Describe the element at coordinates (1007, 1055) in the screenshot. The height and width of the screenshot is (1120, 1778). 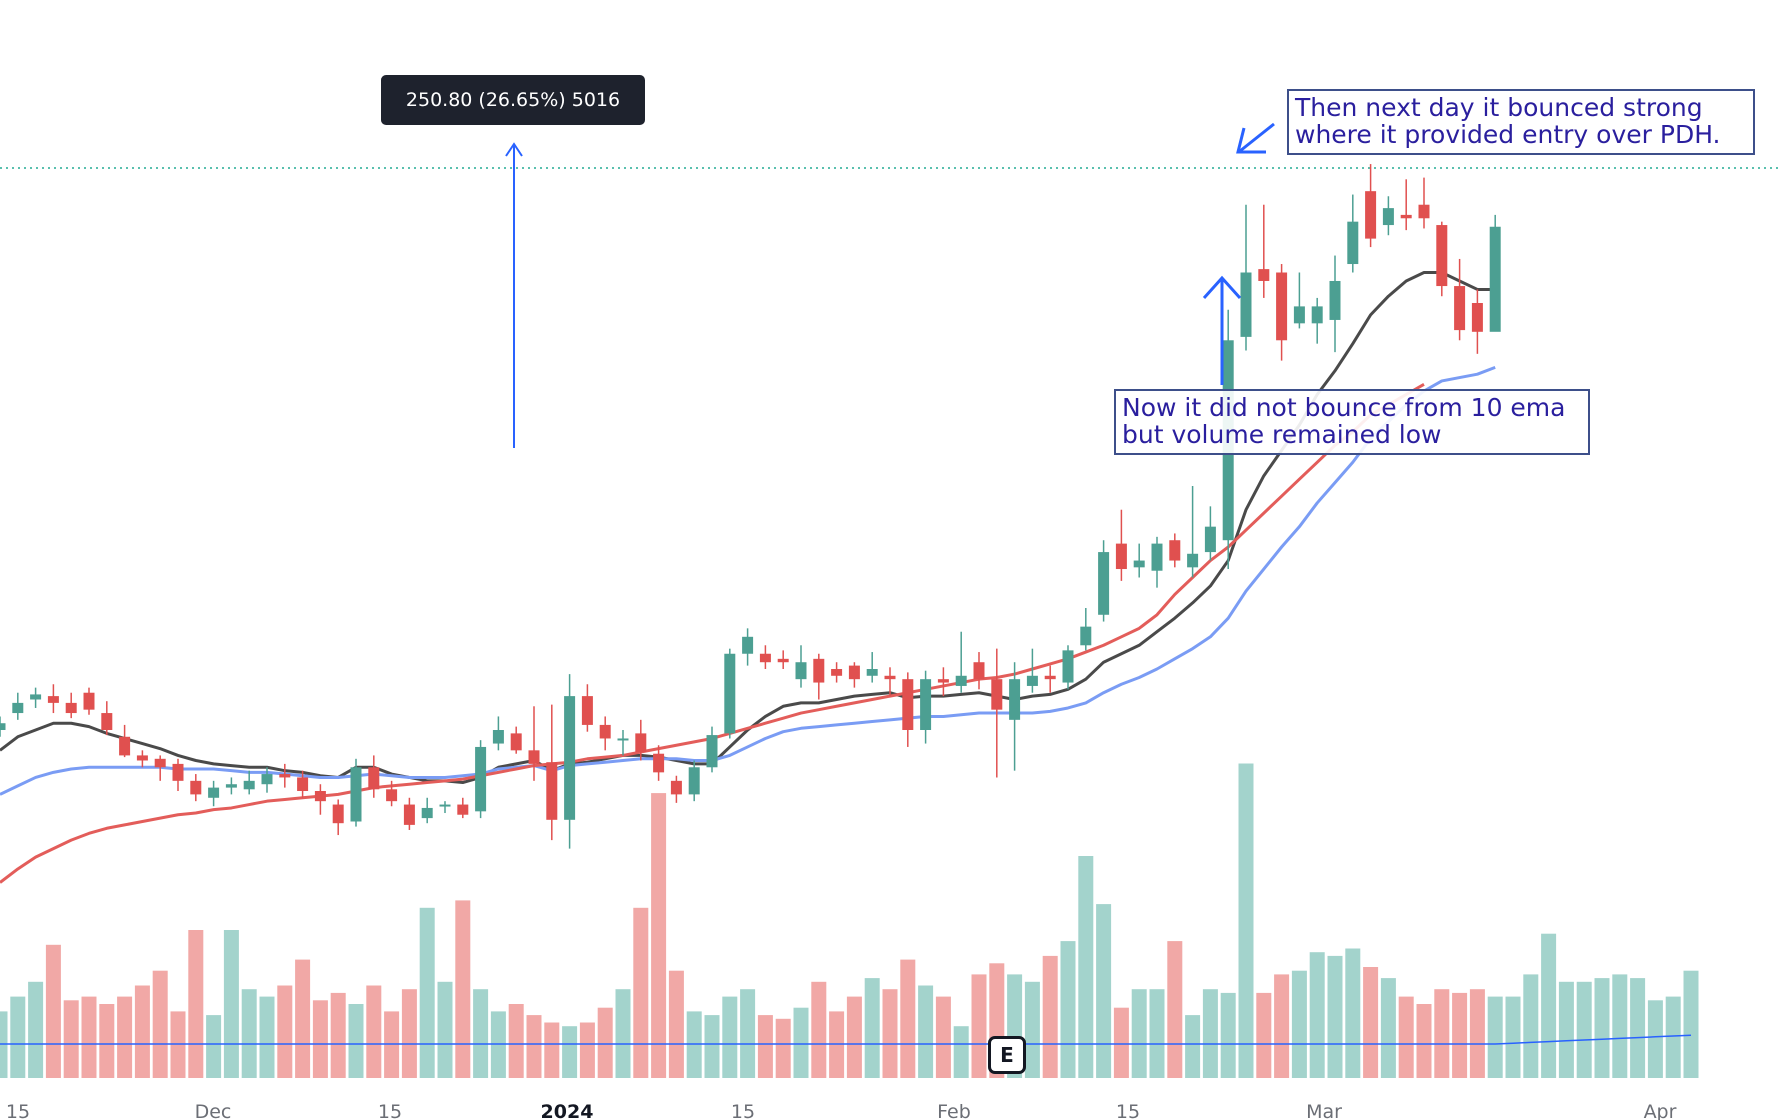
I see `earnings-marker: E` at that location.